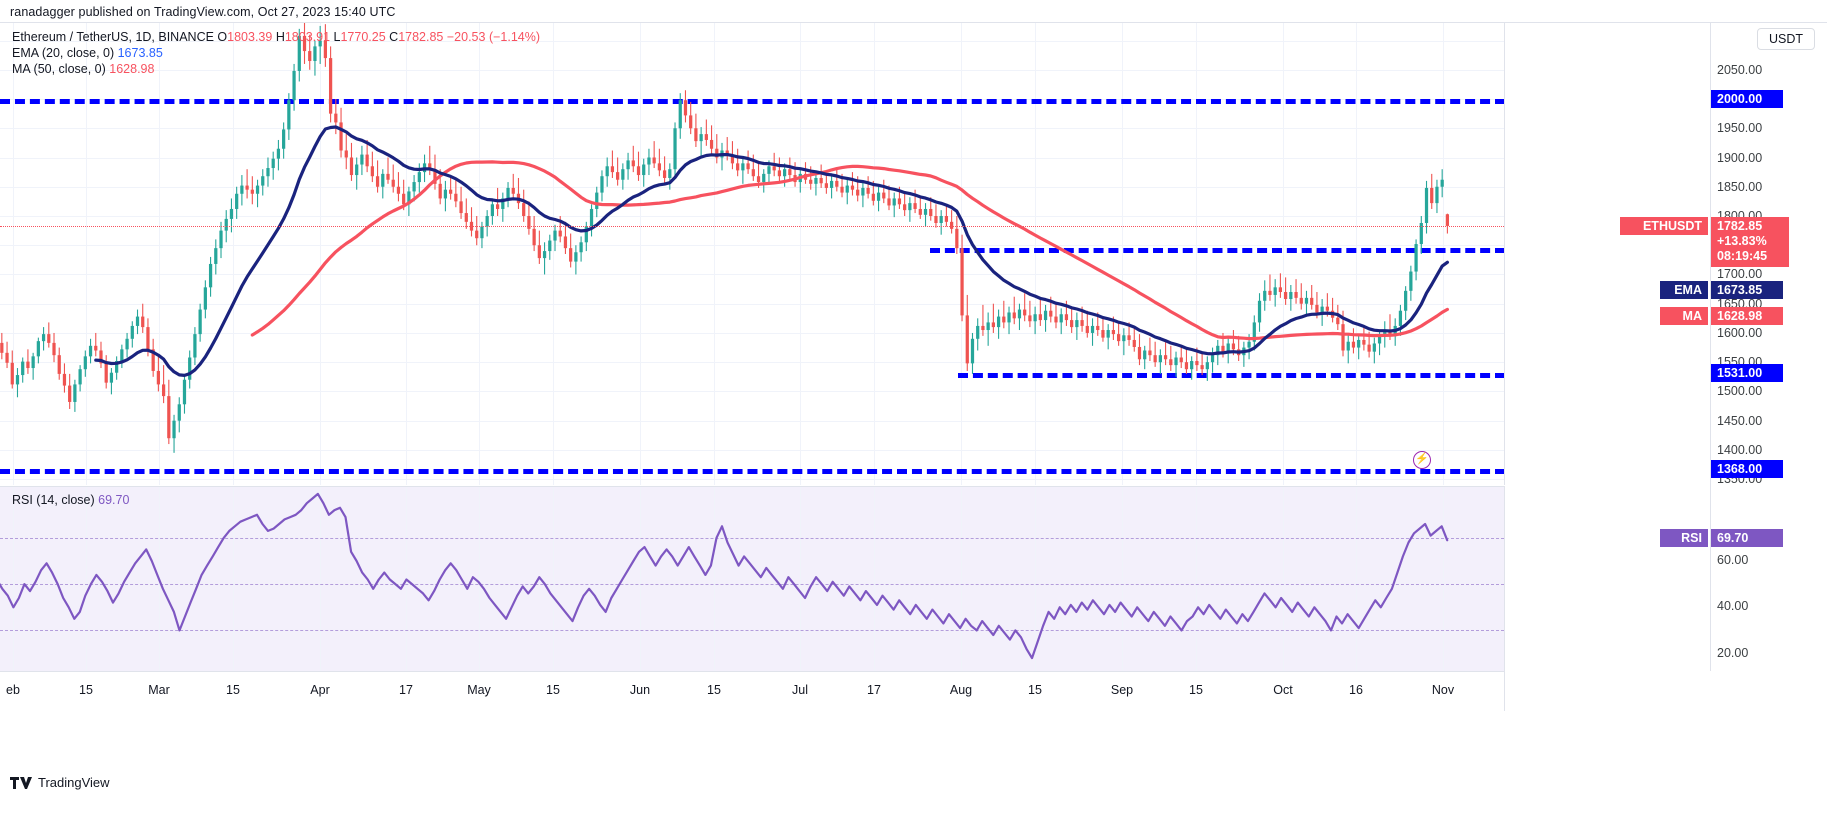 This screenshot has height=815, width=1827. I want to click on legend-open-key: O, so click(222, 37).